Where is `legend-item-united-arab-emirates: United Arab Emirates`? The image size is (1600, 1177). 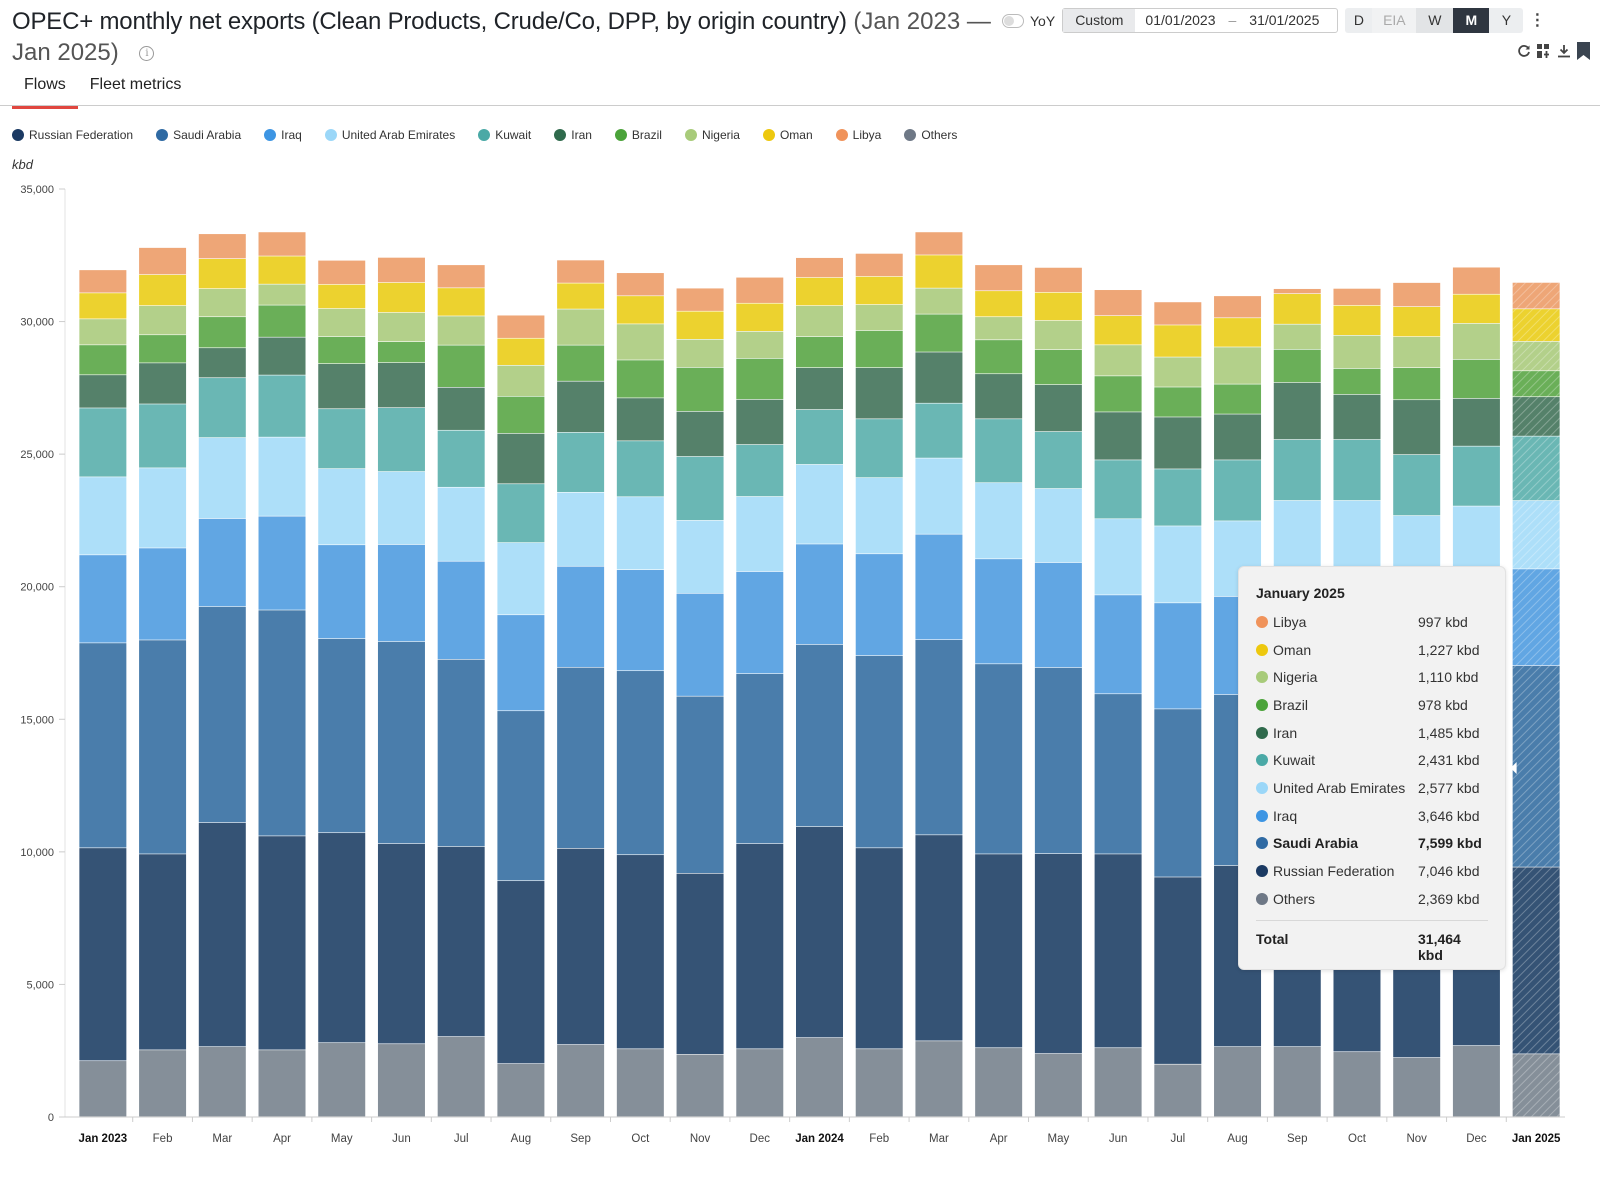 legend-item-united-arab-emirates: United Arab Emirates is located at coordinates (389, 135).